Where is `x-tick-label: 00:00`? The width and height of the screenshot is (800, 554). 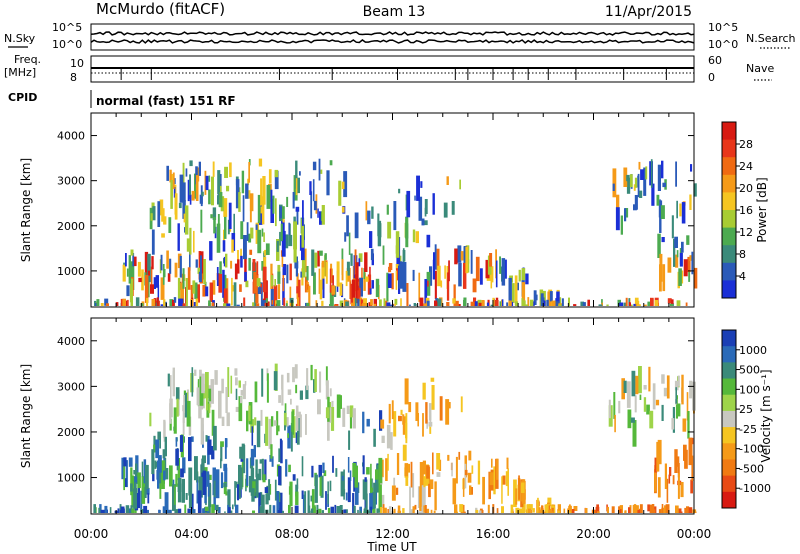
x-tick-label: 00:00 is located at coordinates (694, 534).